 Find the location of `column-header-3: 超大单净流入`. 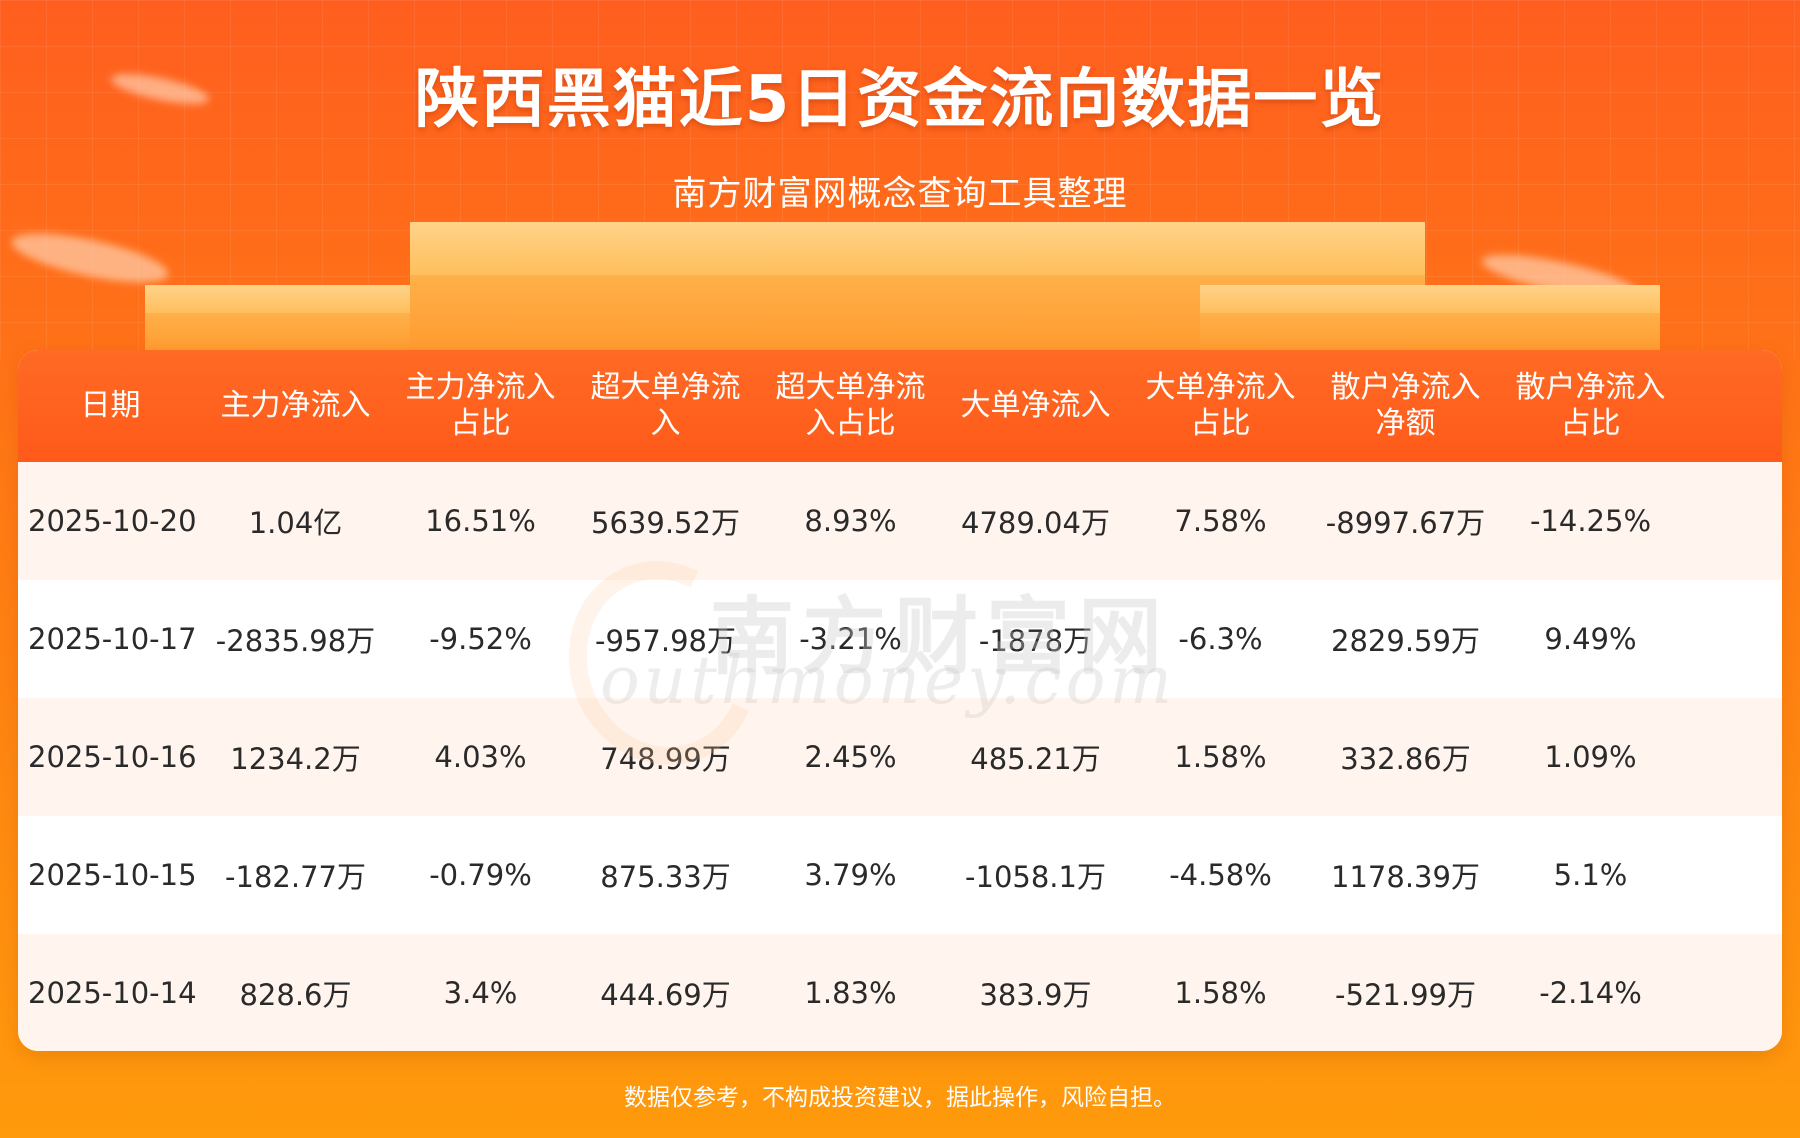

column-header-3: 超大单净流入 is located at coordinates (665, 406).